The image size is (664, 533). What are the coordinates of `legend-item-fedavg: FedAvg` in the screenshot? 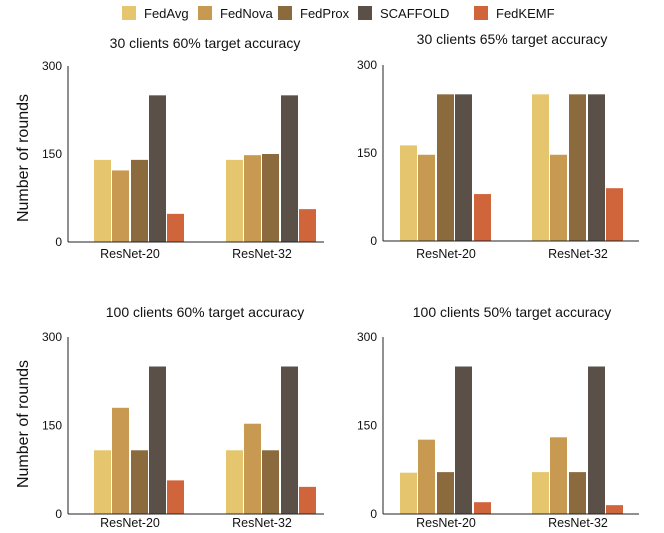 It's located at (155, 13).